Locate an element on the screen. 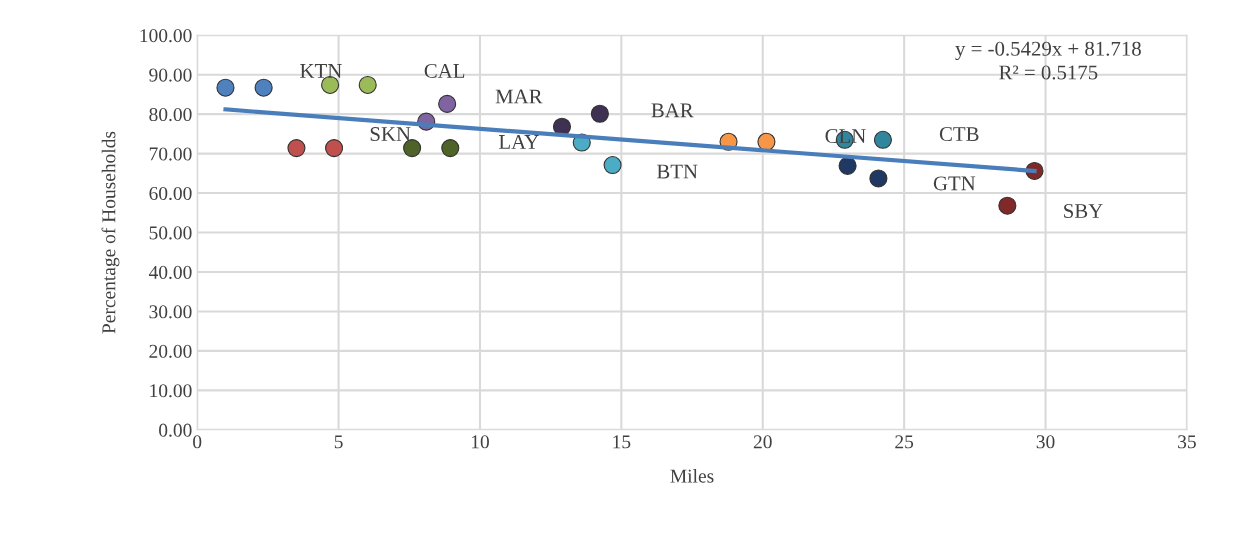 The width and height of the screenshot is (1256, 542). annotation: y = -0.5429x + 81.718 is located at coordinates (1048, 51).